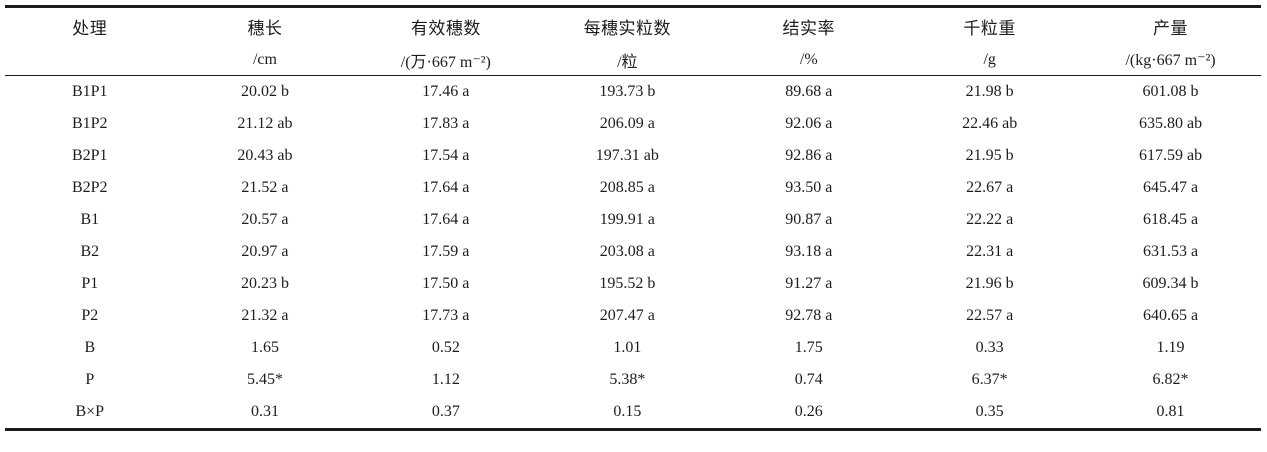  I want to click on value-cell: 199.91 a, so click(627, 219).